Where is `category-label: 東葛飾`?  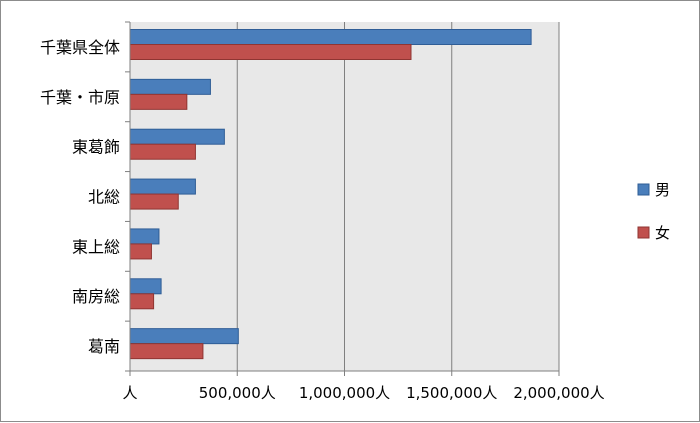
category-label: 東葛飾 is located at coordinates (96, 147).